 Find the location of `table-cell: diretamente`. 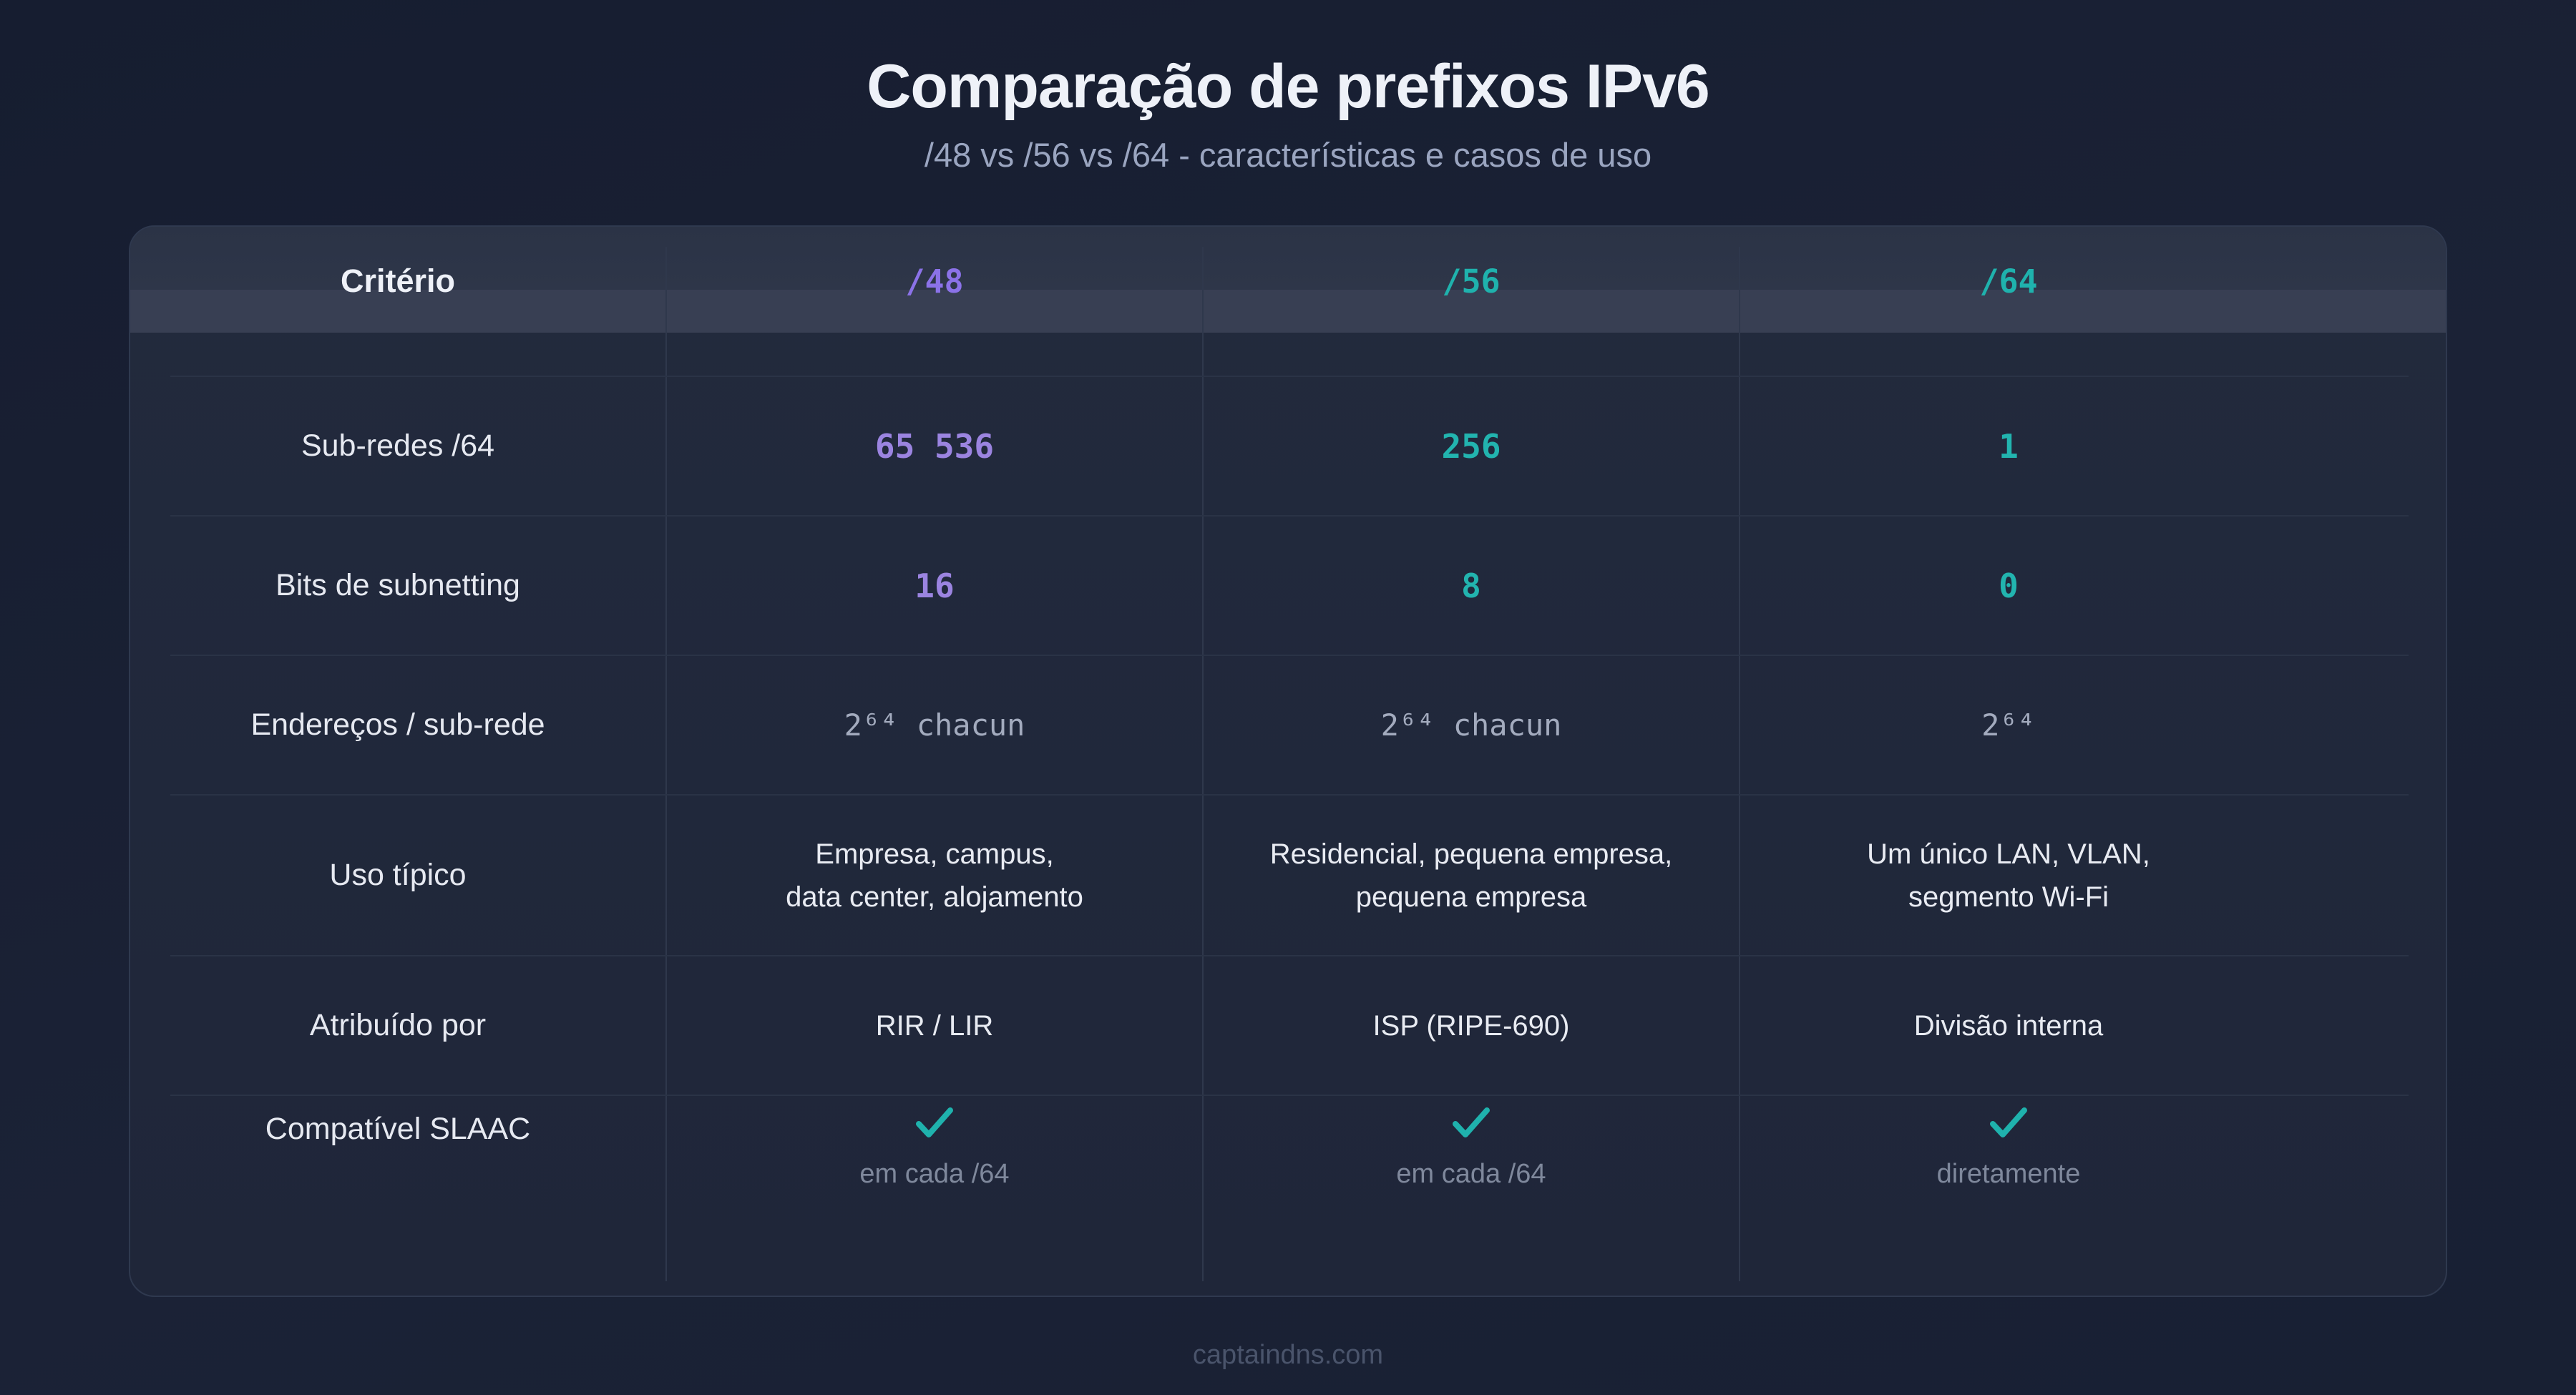

table-cell: diretamente is located at coordinates (2008, 1185).